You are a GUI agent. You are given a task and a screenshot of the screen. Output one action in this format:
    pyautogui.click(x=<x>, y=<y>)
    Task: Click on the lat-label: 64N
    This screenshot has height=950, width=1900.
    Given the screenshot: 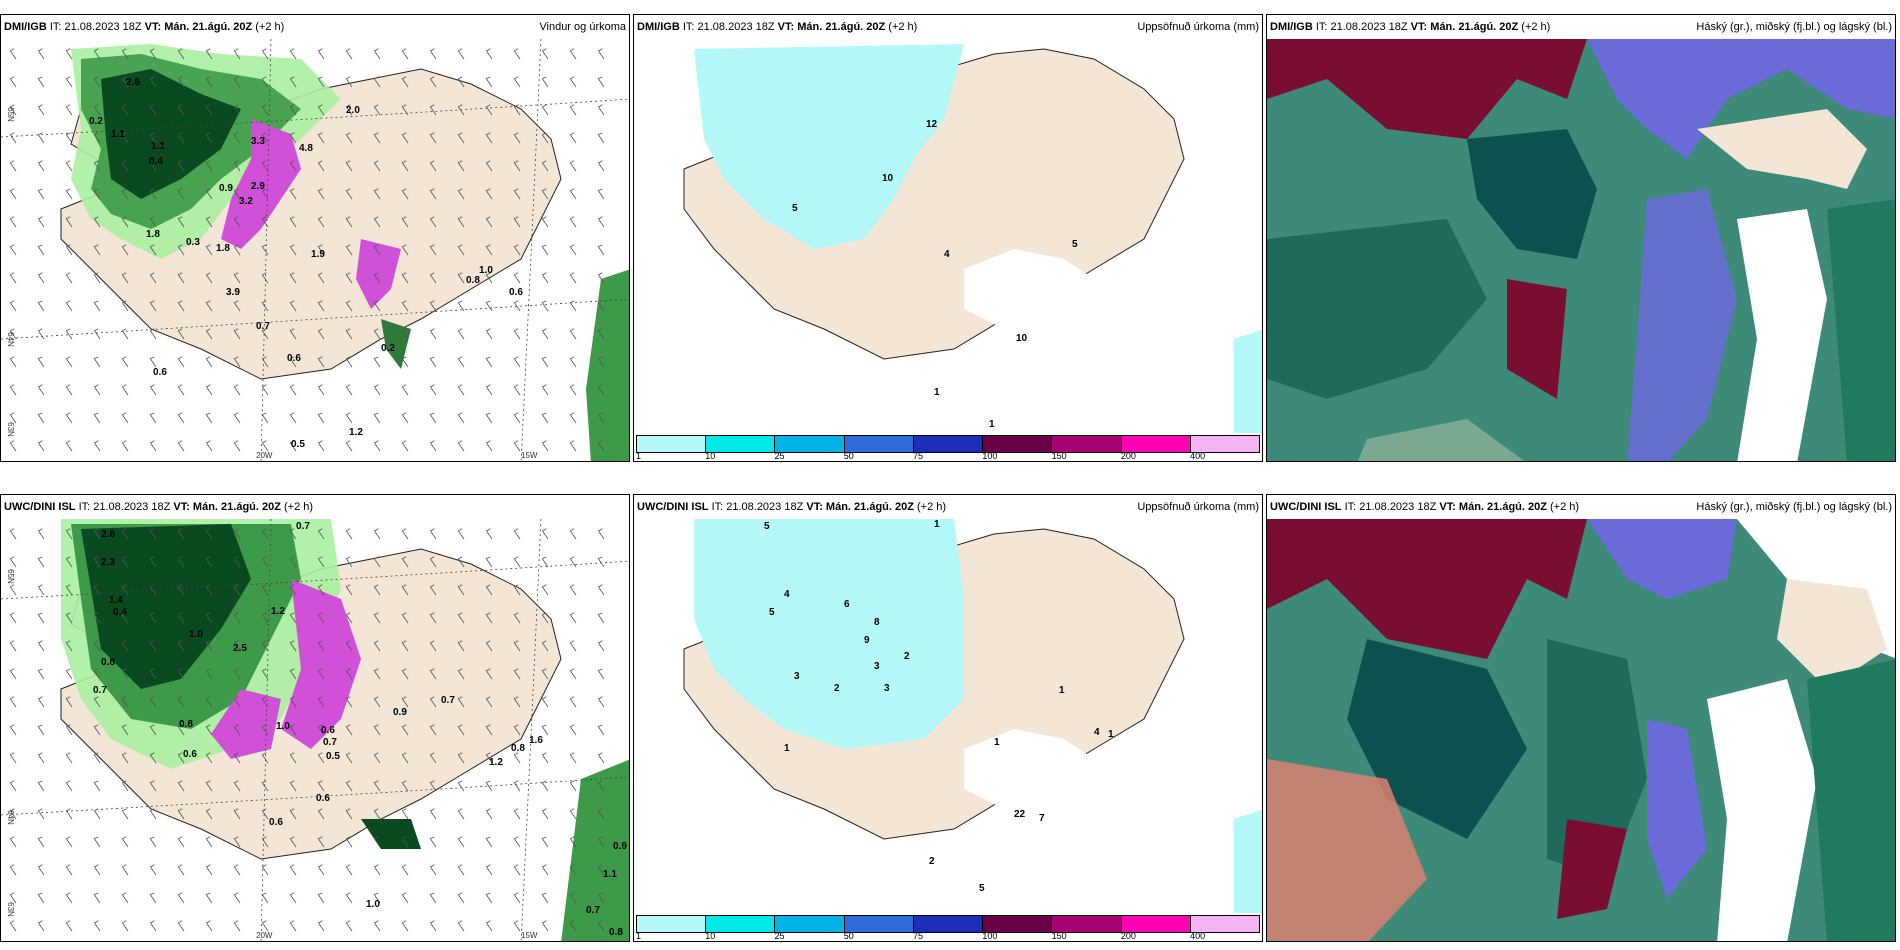 What is the action you would take?
    pyautogui.click(x=10, y=817)
    